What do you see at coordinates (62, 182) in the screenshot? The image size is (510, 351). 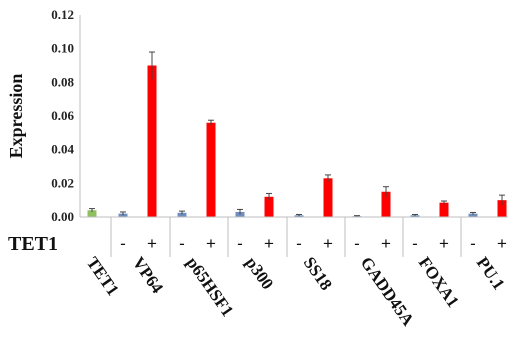 I see `y-tick-label: 0.02` at bounding box center [62, 182].